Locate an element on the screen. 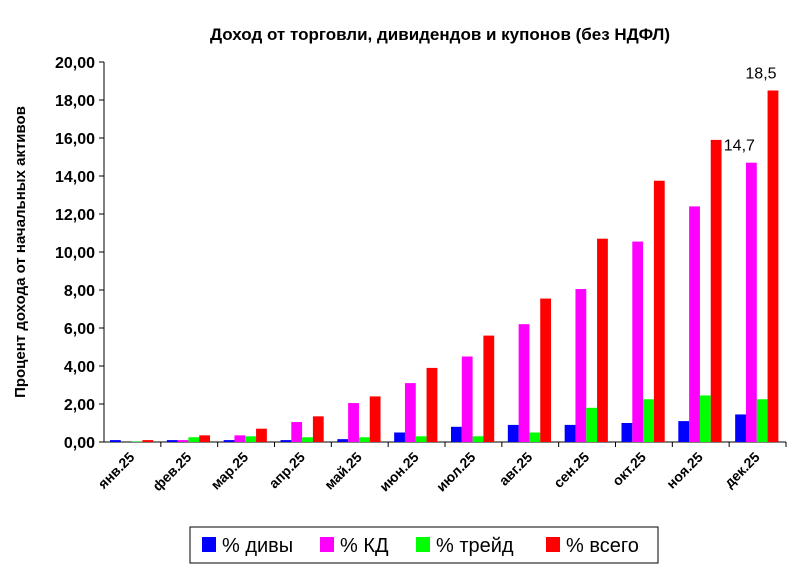 The height and width of the screenshot is (571, 804). y-tick-label: 20,00 is located at coordinates (75, 63).